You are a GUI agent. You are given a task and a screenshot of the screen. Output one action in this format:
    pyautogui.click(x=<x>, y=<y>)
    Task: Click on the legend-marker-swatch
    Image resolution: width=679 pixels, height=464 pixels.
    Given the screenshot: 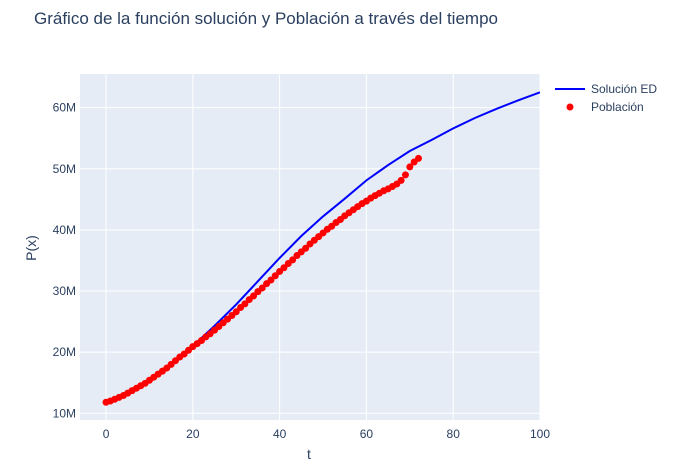 What is the action you would take?
    pyautogui.click(x=570, y=107)
    